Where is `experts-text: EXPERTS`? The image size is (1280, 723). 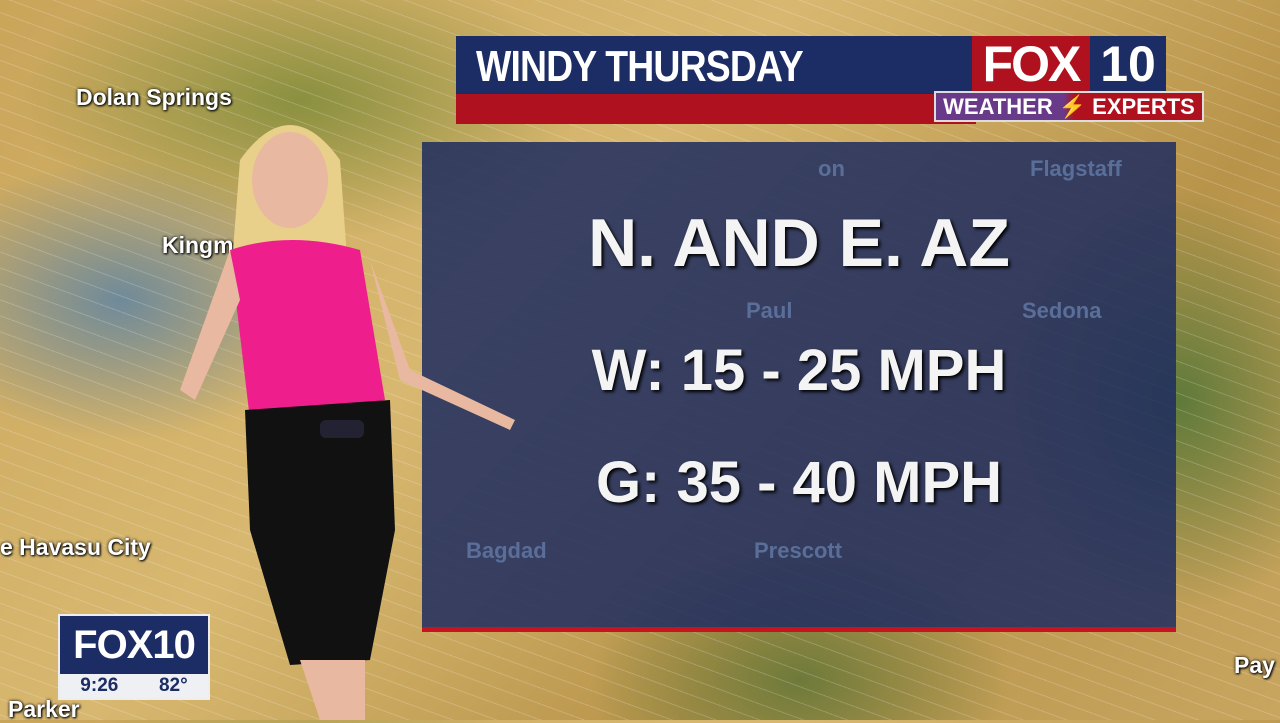
experts-text: EXPERTS is located at coordinates (1143, 106).